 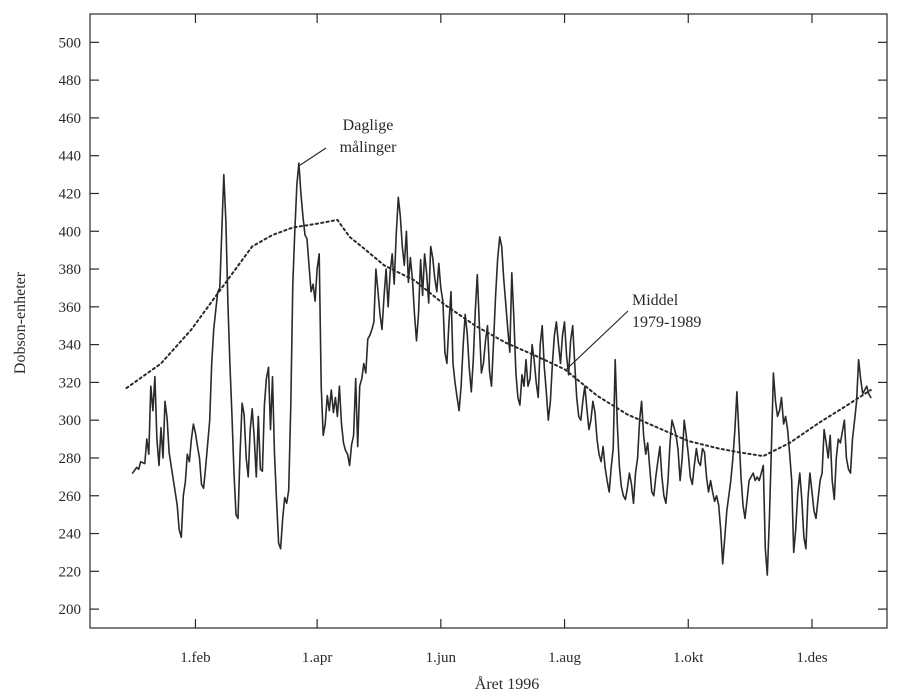 I want to click on x-tick-label-1-okt: 1.okt, so click(x=688, y=658).